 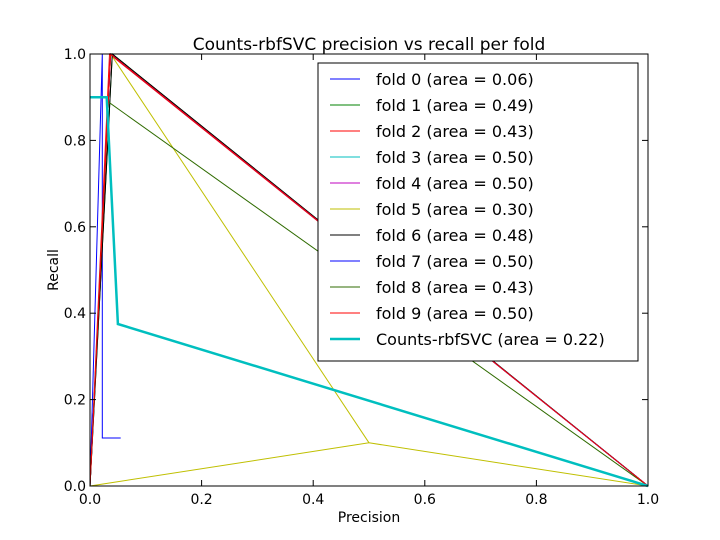 What do you see at coordinates (425, 500) in the screenshot?
I see `x-tick-label: 0.6` at bounding box center [425, 500].